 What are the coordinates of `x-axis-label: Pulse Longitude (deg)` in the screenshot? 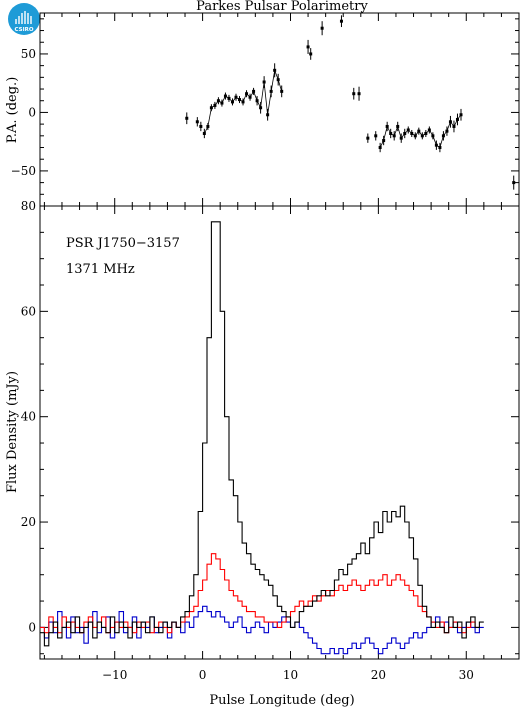 It's located at (281, 700).